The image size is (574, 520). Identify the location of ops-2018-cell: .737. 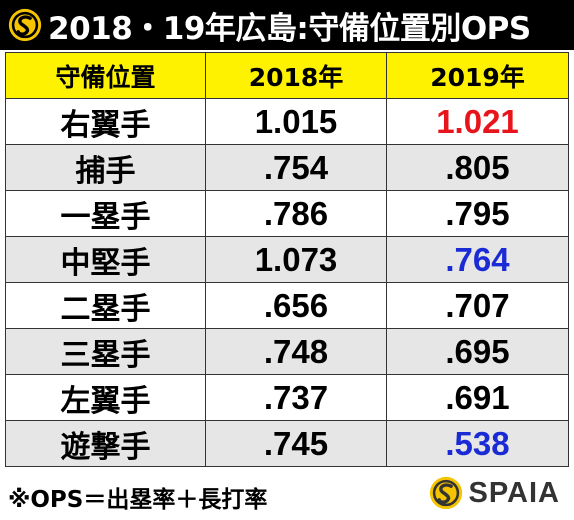
(296, 397).